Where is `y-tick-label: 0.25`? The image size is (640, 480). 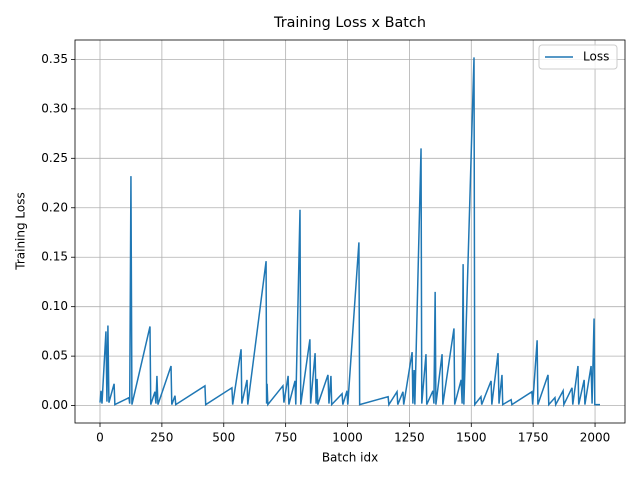
y-tick-label: 0.25 is located at coordinates (54, 158).